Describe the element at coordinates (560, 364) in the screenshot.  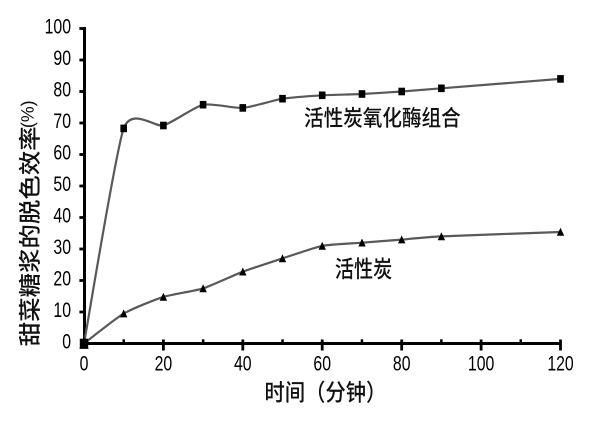
I see `svg-text: 120` at that location.